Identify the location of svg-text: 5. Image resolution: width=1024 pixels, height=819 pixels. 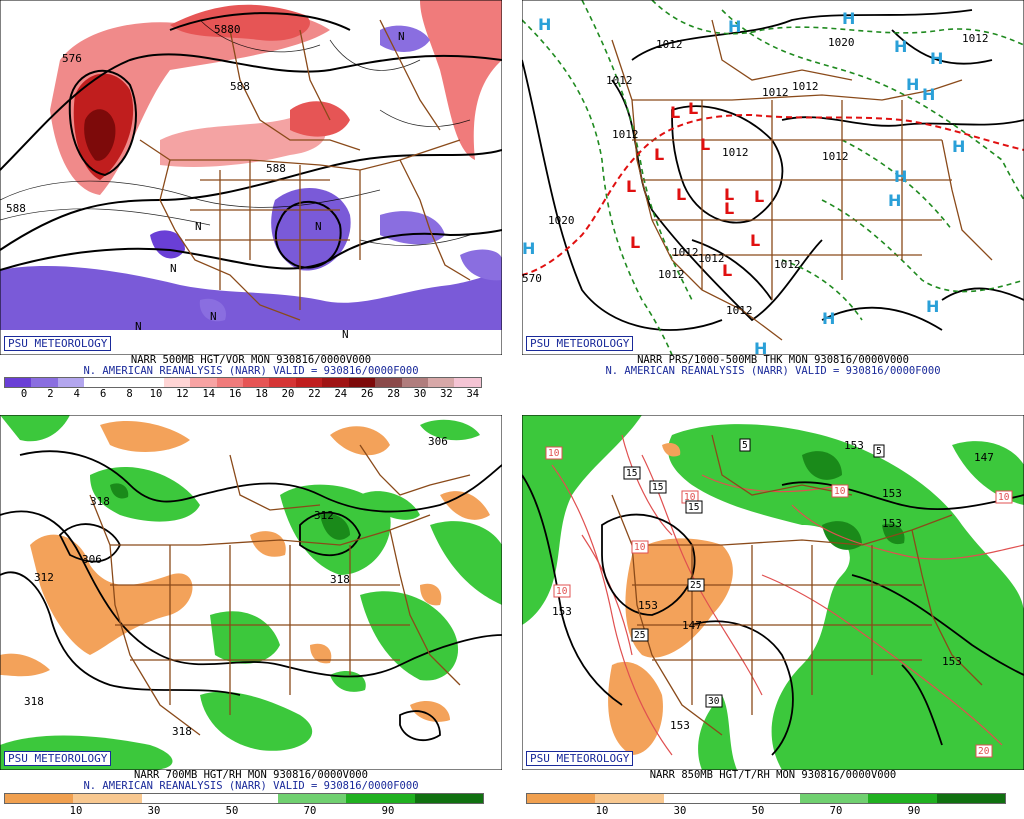
(745, 445).